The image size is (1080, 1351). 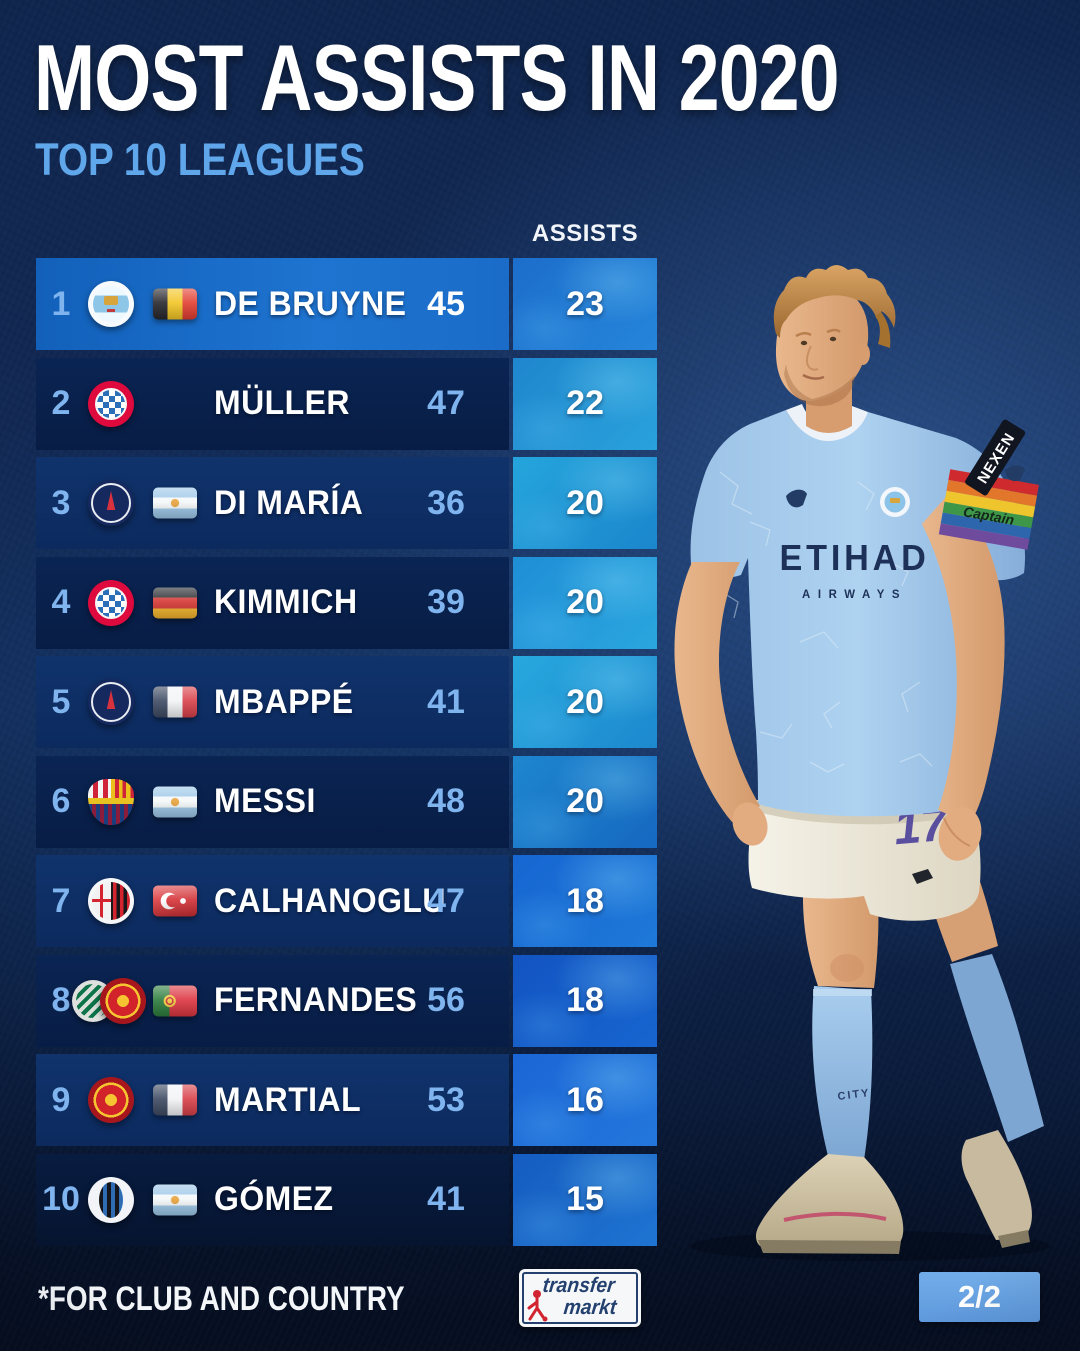 I want to click on table-row: 1 DE BRUYNE 45 23, so click(x=346, y=304).